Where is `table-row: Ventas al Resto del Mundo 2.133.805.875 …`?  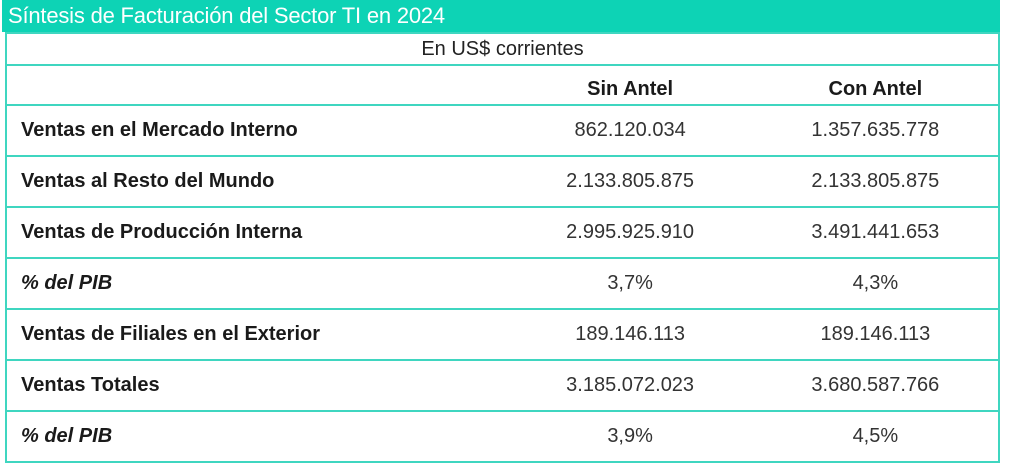
table-row: Ventas al Resto del Mundo 2.133.805.875 … is located at coordinates (502, 181).